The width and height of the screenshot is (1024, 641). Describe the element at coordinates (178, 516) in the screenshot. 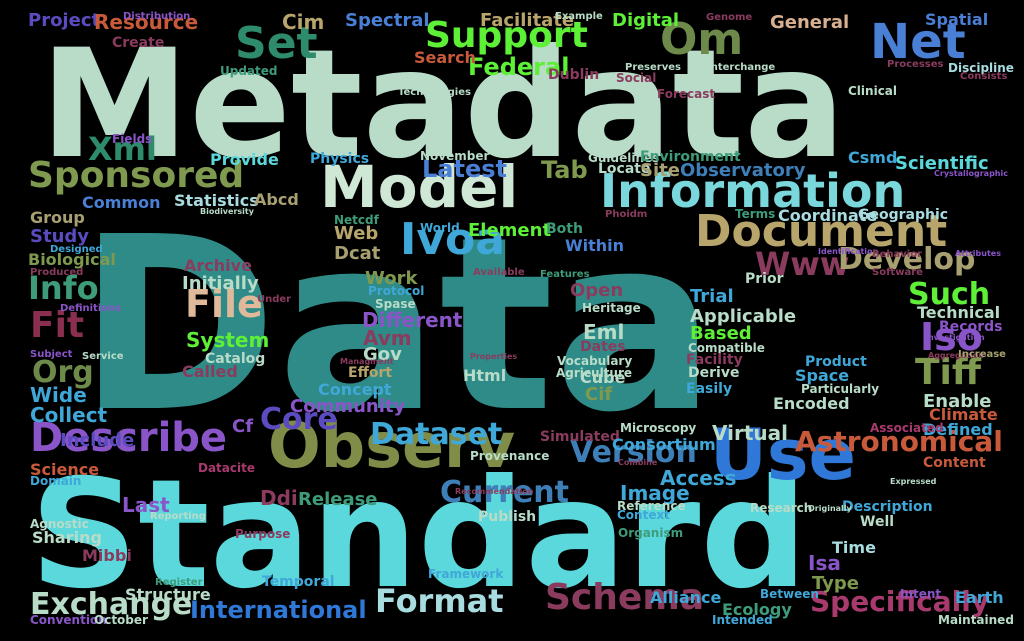

I see `word-reporting: Reporting` at that location.